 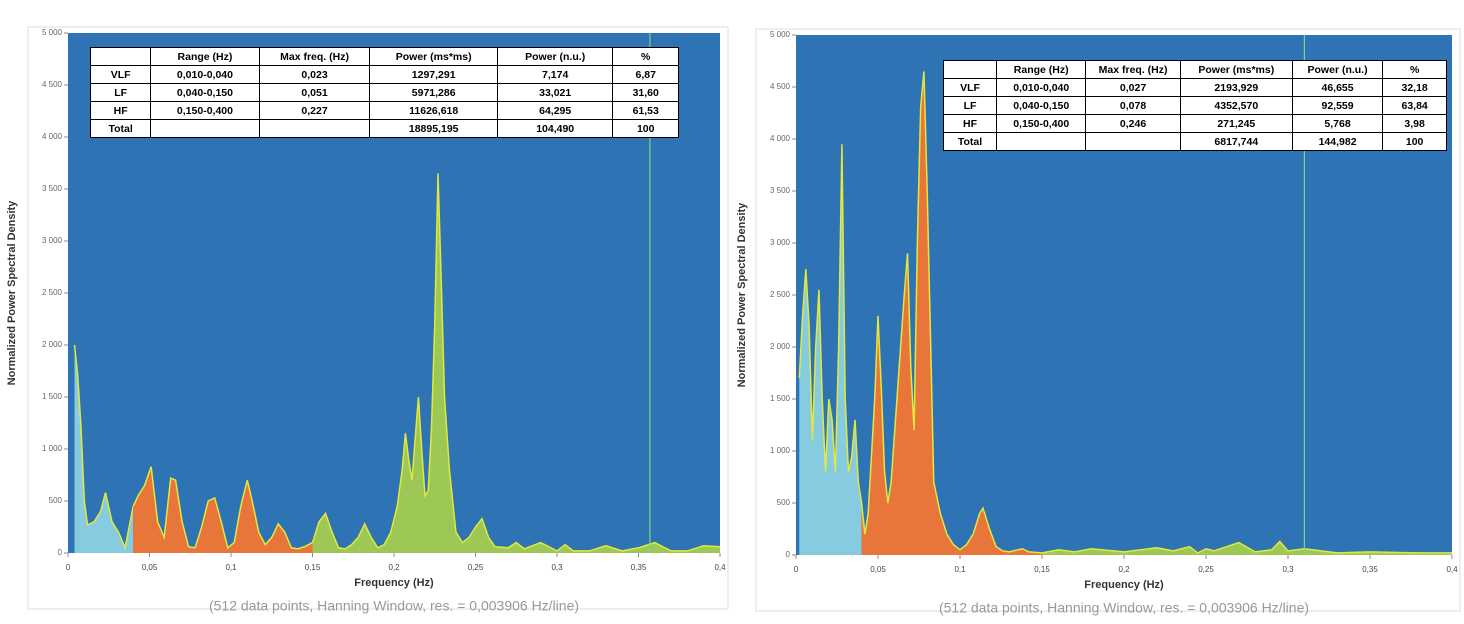 I want to click on table-cell: 7,174, so click(x=555, y=74).